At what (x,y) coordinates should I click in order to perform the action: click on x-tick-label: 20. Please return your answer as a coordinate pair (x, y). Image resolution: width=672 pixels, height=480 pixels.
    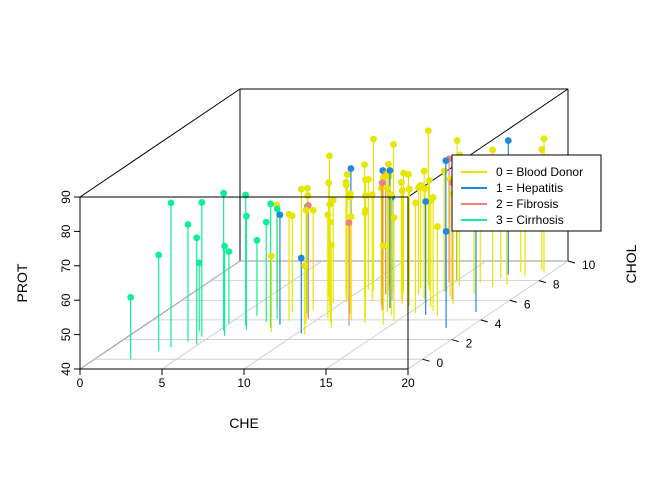
    Looking at the image, I should click on (408, 383).